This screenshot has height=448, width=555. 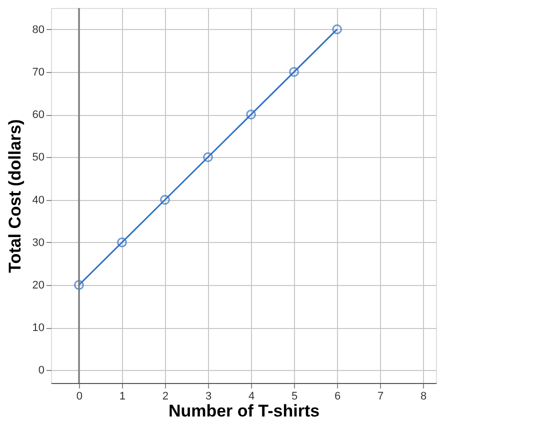 What do you see at coordinates (122, 396) in the screenshot?
I see `x-tick-label: 1` at bounding box center [122, 396].